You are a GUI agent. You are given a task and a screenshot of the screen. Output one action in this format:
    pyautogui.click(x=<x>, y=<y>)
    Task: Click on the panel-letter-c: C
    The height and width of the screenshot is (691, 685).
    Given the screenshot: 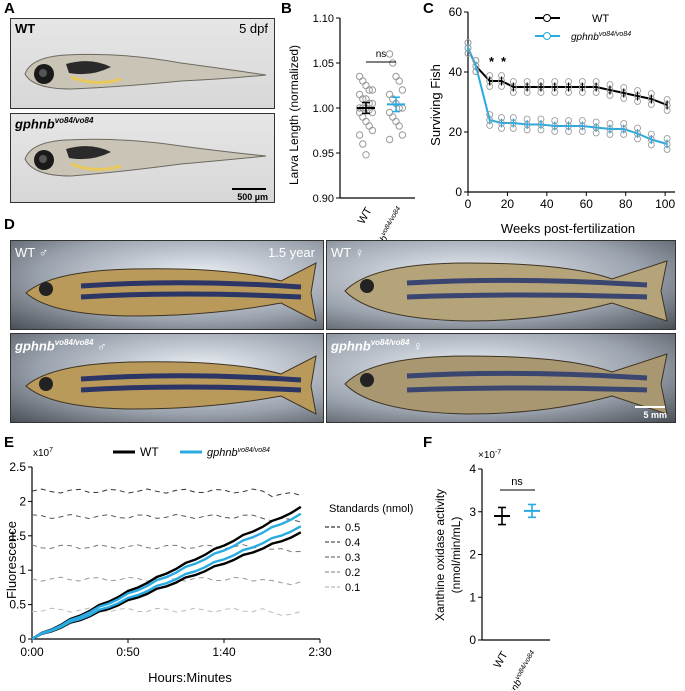 What is the action you would take?
    pyautogui.click(x=428, y=8)
    